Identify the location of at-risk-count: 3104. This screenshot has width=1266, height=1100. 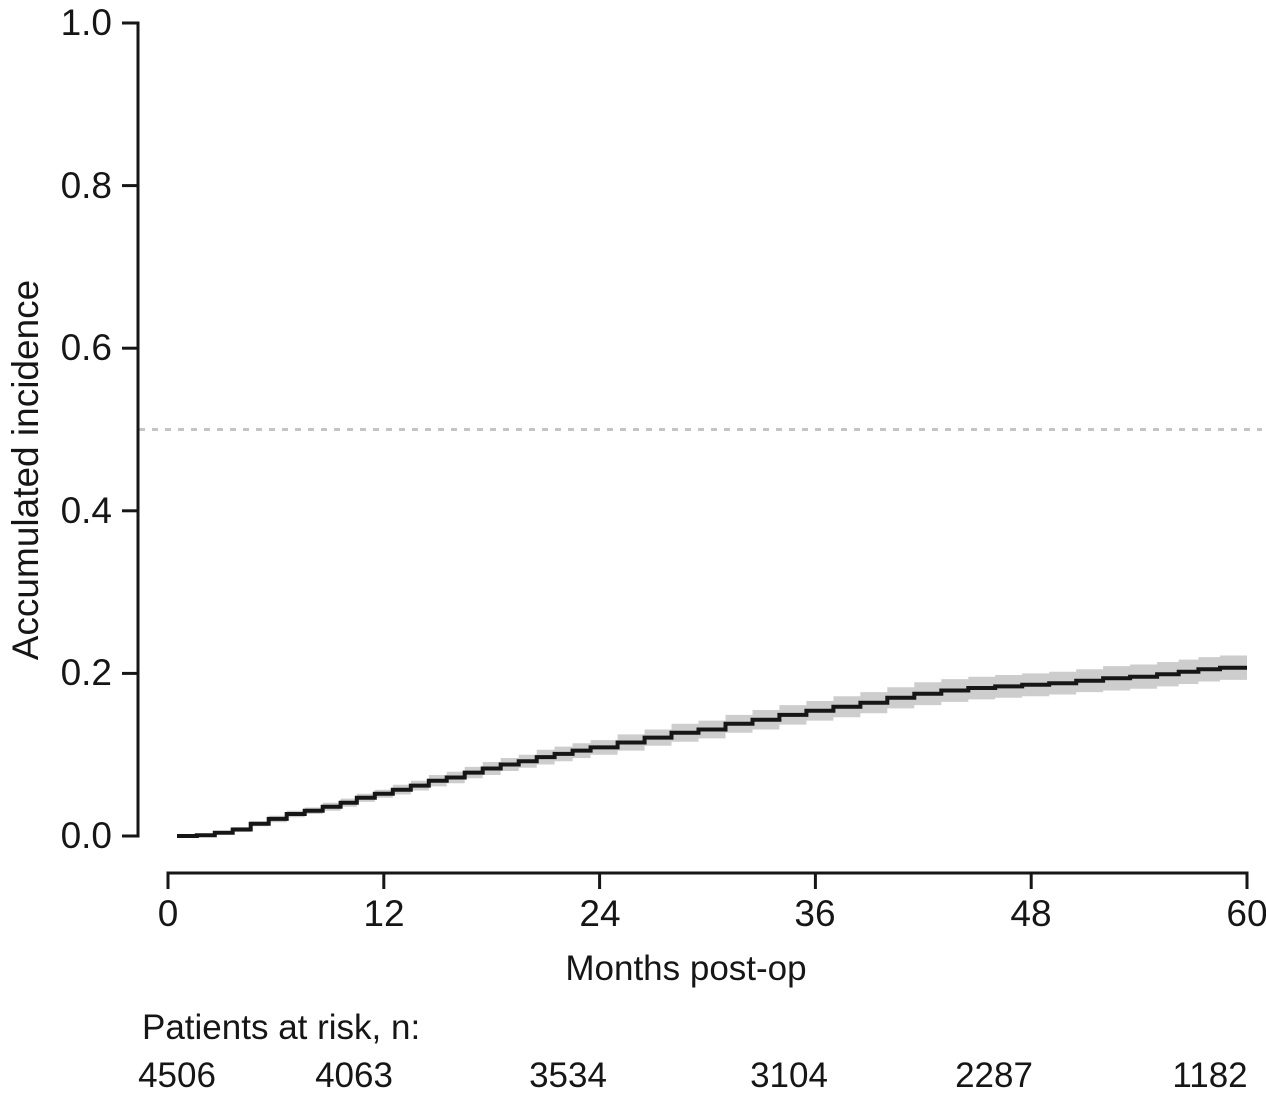
(789, 1075).